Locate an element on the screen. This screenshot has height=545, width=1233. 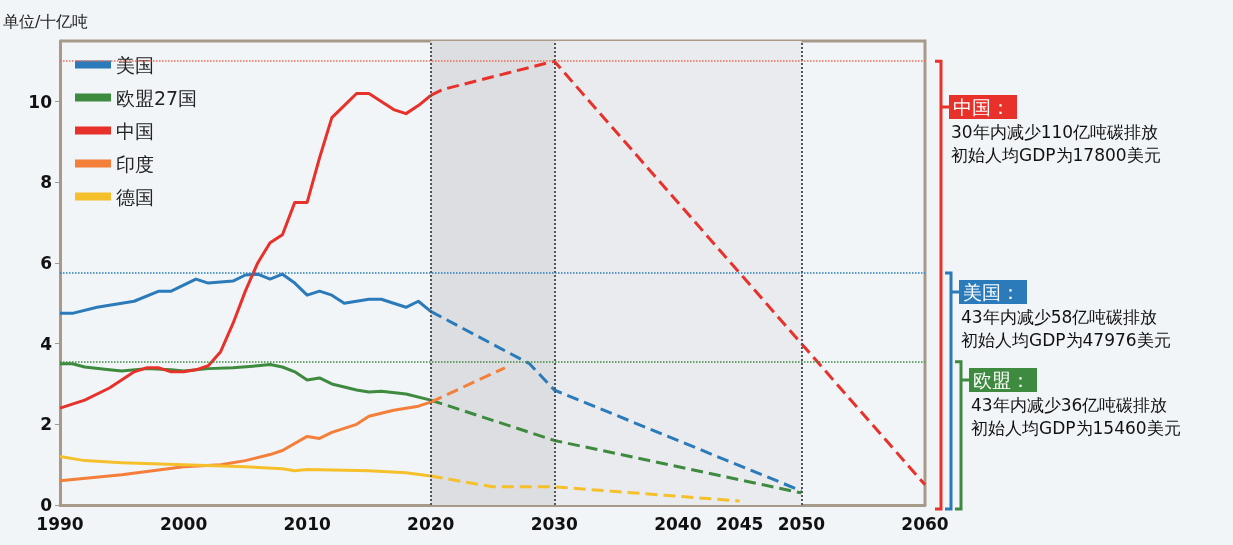
text: 43年内减少36亿吨碳排放 is located at coordinates (1069, 404).